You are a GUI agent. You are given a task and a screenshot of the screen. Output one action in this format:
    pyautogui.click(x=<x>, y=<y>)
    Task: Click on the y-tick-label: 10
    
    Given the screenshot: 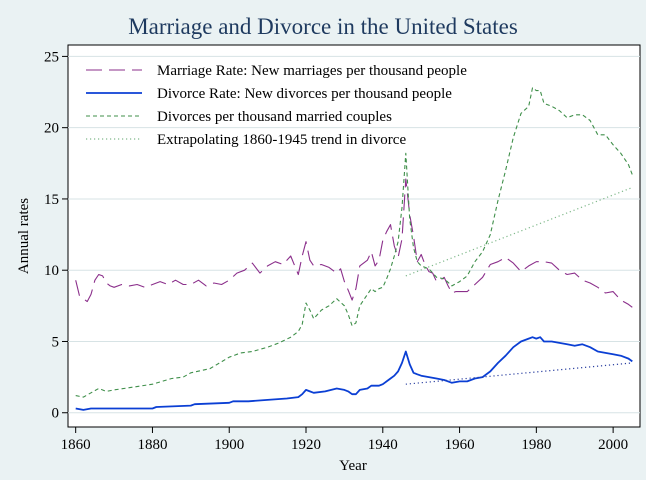 What is the action you would take?
    pyautogui.click(x=51, y=271)
    